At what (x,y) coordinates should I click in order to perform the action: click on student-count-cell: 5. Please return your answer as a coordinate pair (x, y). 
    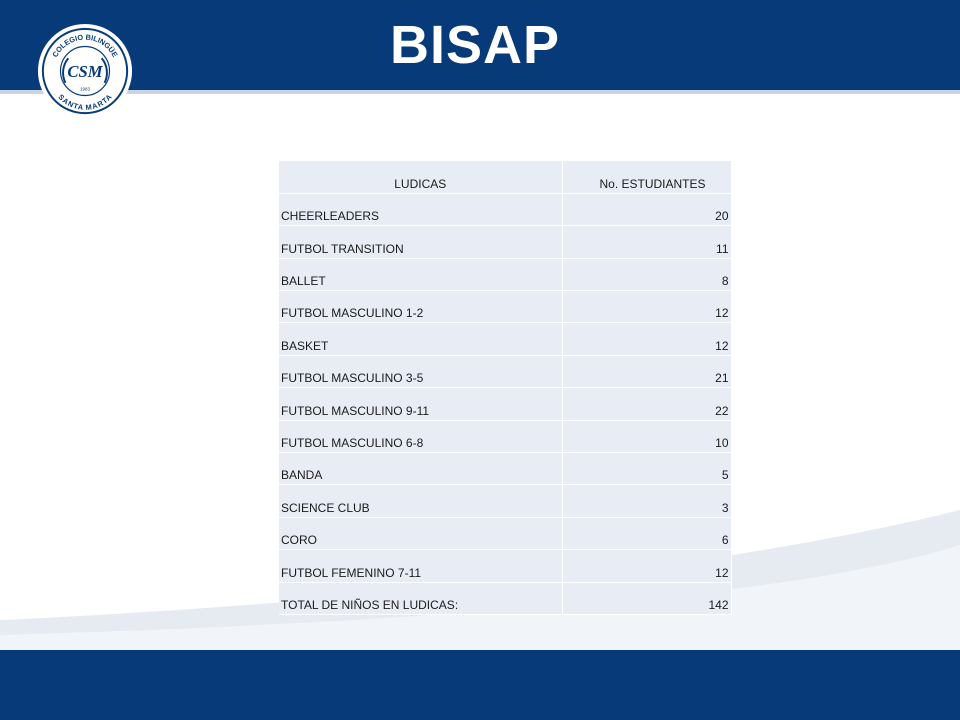
    Looking at the image, I should click on (647, 469).